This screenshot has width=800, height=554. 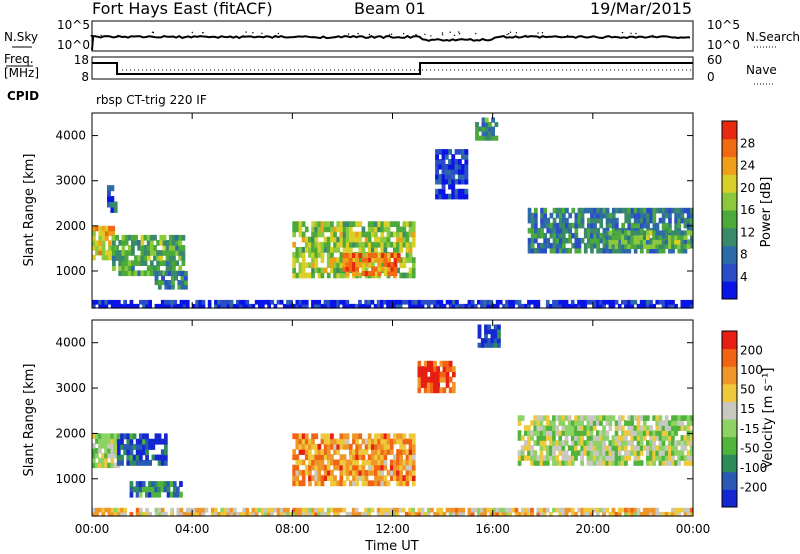 I want to click on colorbar-frame, so click(x=729, y=419).